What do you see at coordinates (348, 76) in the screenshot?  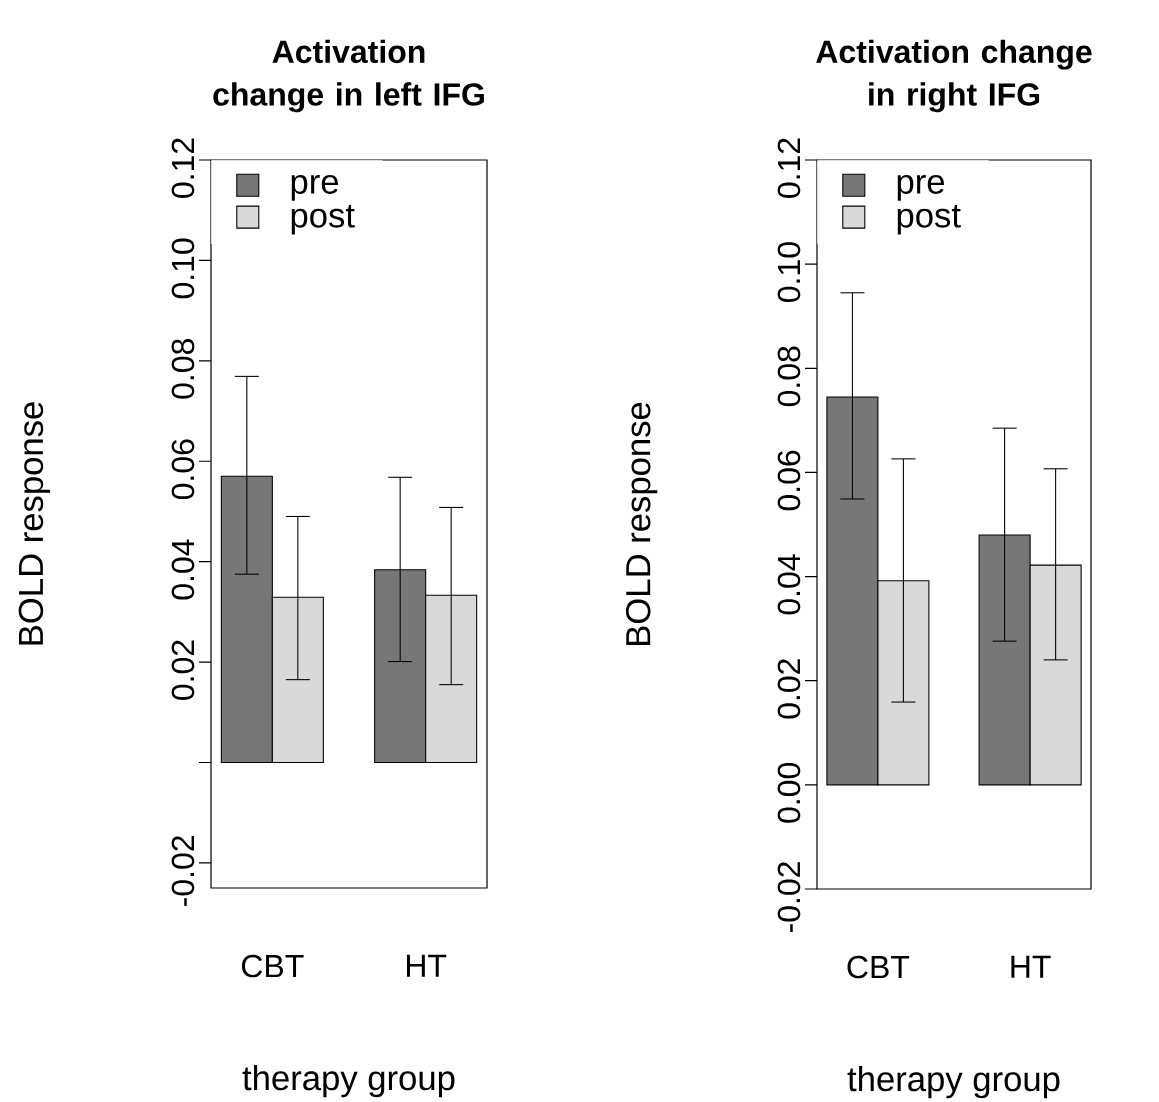 I see `chart-title: Activation change in left IFG` at bounding box center [348, 76].